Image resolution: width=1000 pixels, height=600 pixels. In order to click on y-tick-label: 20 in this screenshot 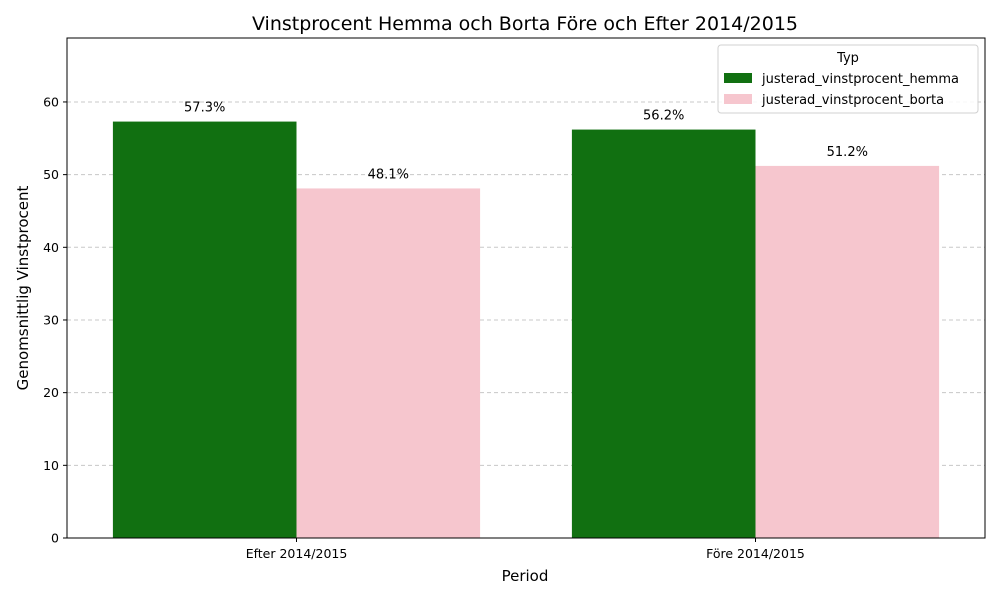, I will do `click(51, 392)`.